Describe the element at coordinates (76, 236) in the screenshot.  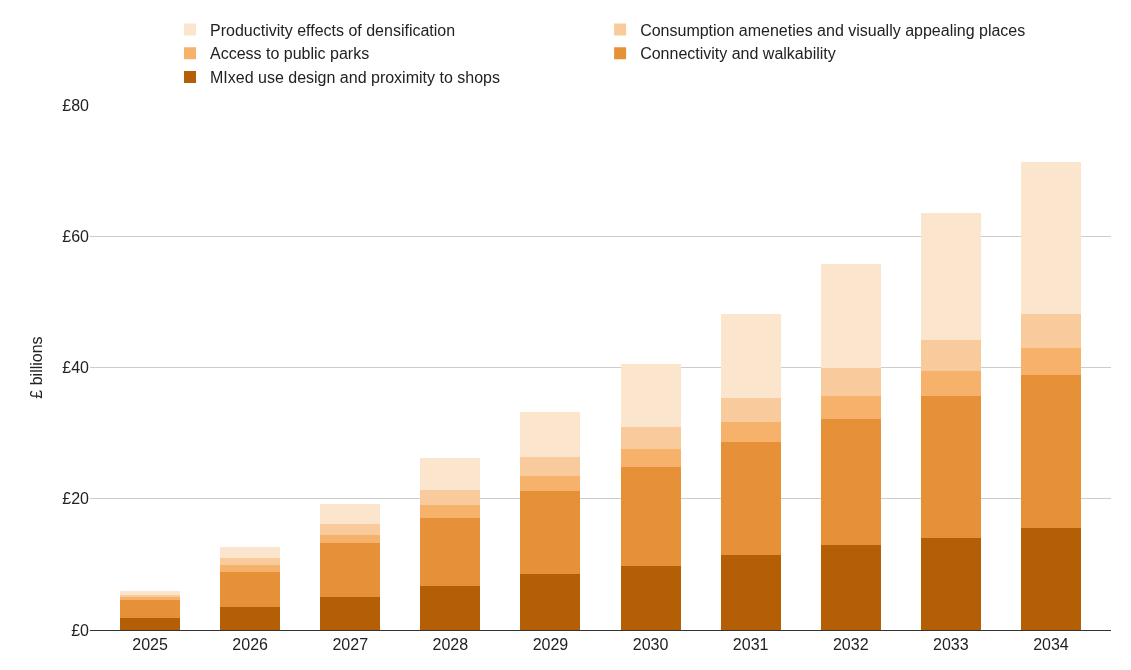
I see `y-tick-label: £60` at that location.